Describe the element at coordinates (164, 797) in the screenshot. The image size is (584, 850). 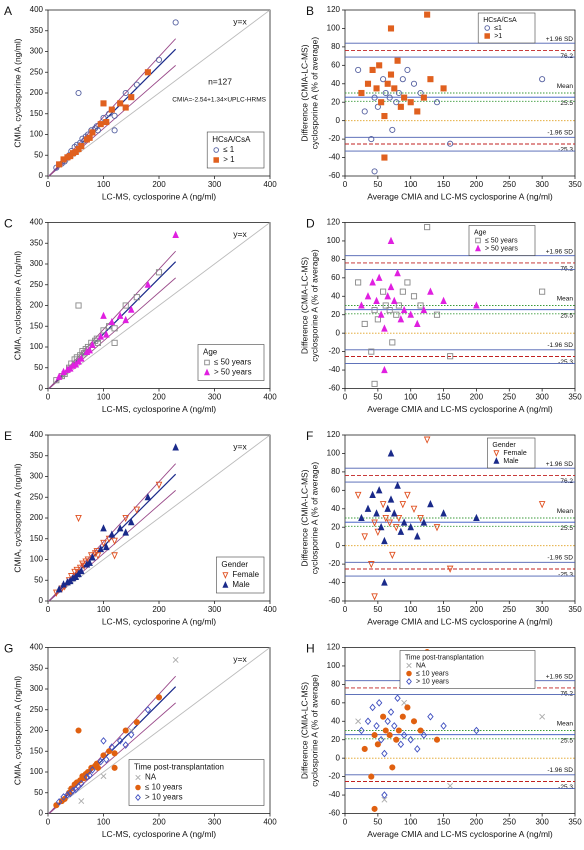
I see `legend-label: > 10 years` at that location.